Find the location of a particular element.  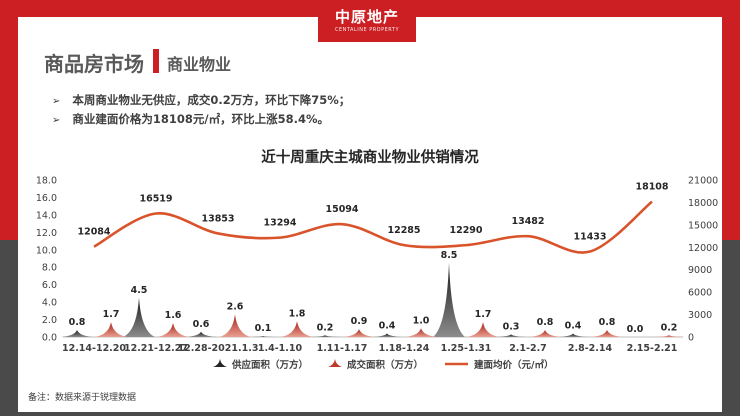

deal-data-label: 1.0 is located at coordinates (421, 320).